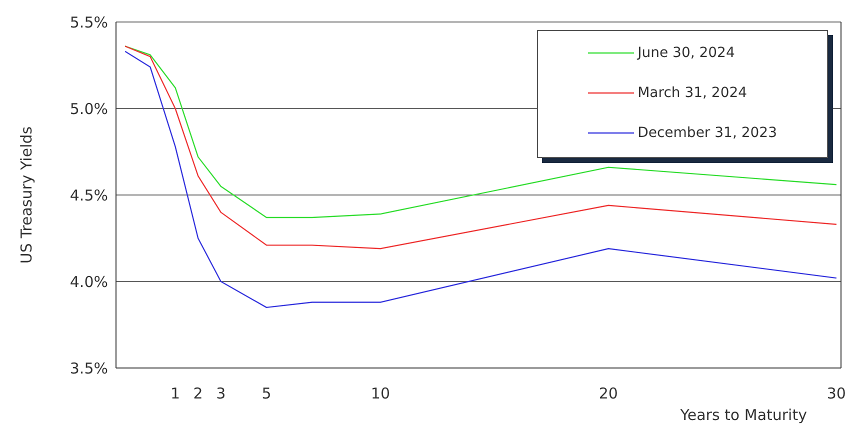  What do you see at coordinates (198, 393) in the screenshot?
I see `x-tick-label: 2` at bounding box center [198, 393].